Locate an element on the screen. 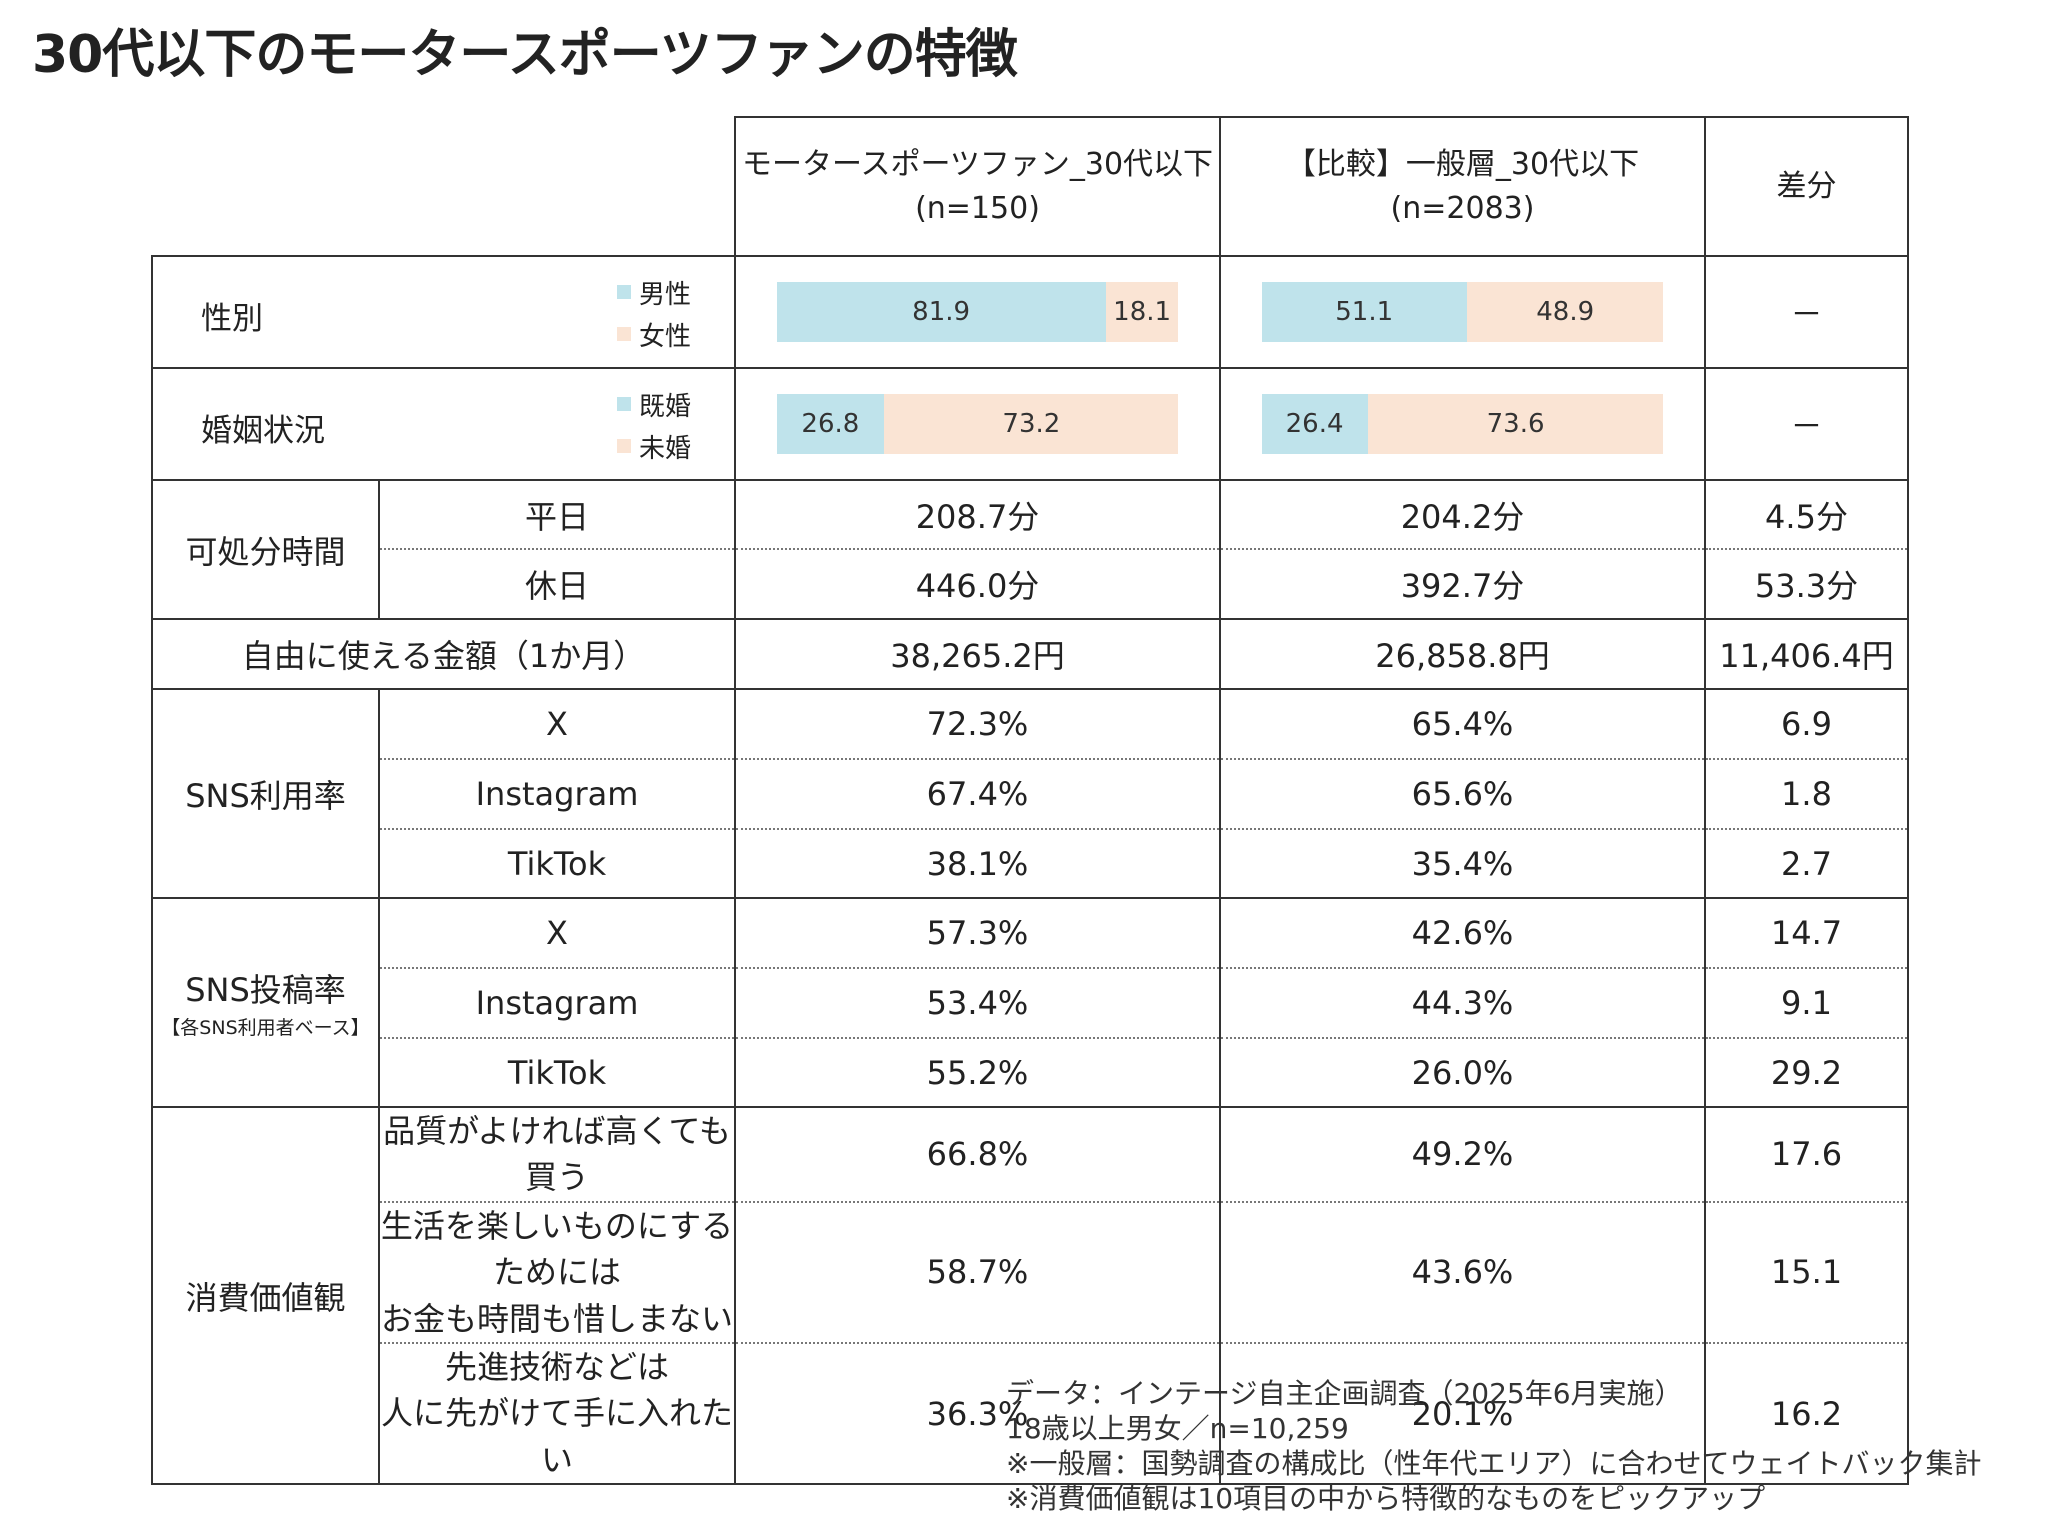  marital-general-married-bar: 26.4 is located at coordinates (1314, 424).